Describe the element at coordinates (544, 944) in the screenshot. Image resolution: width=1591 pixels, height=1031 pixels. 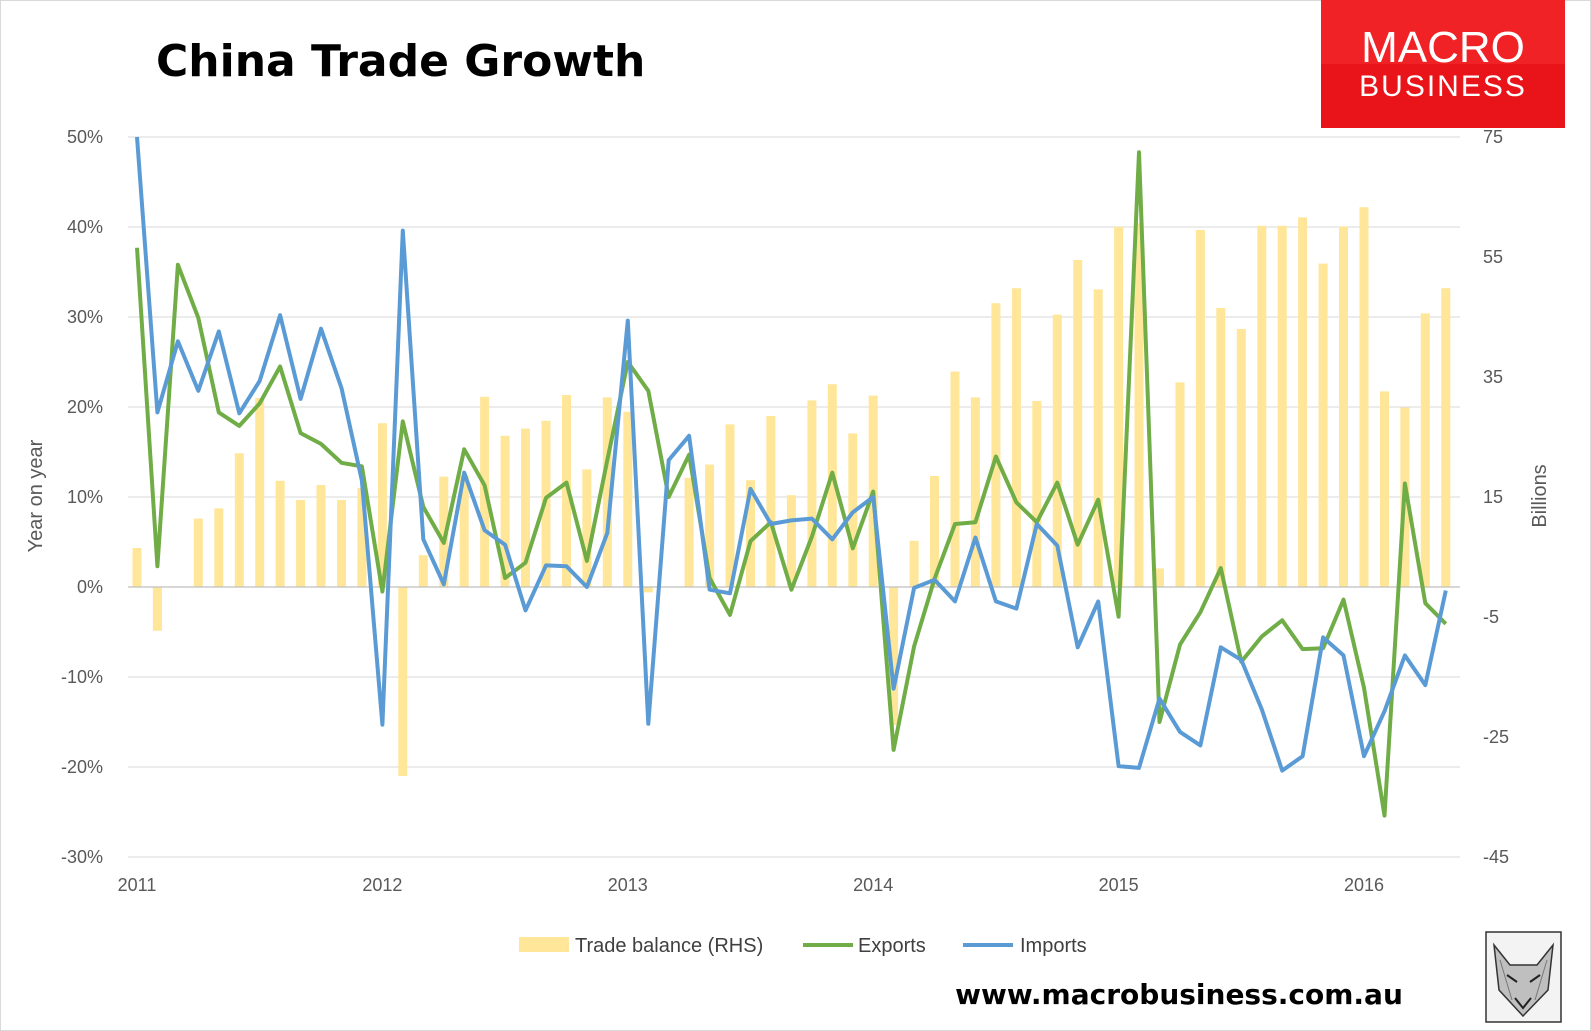
I see `legend-swatch-trade-balance` at that location.